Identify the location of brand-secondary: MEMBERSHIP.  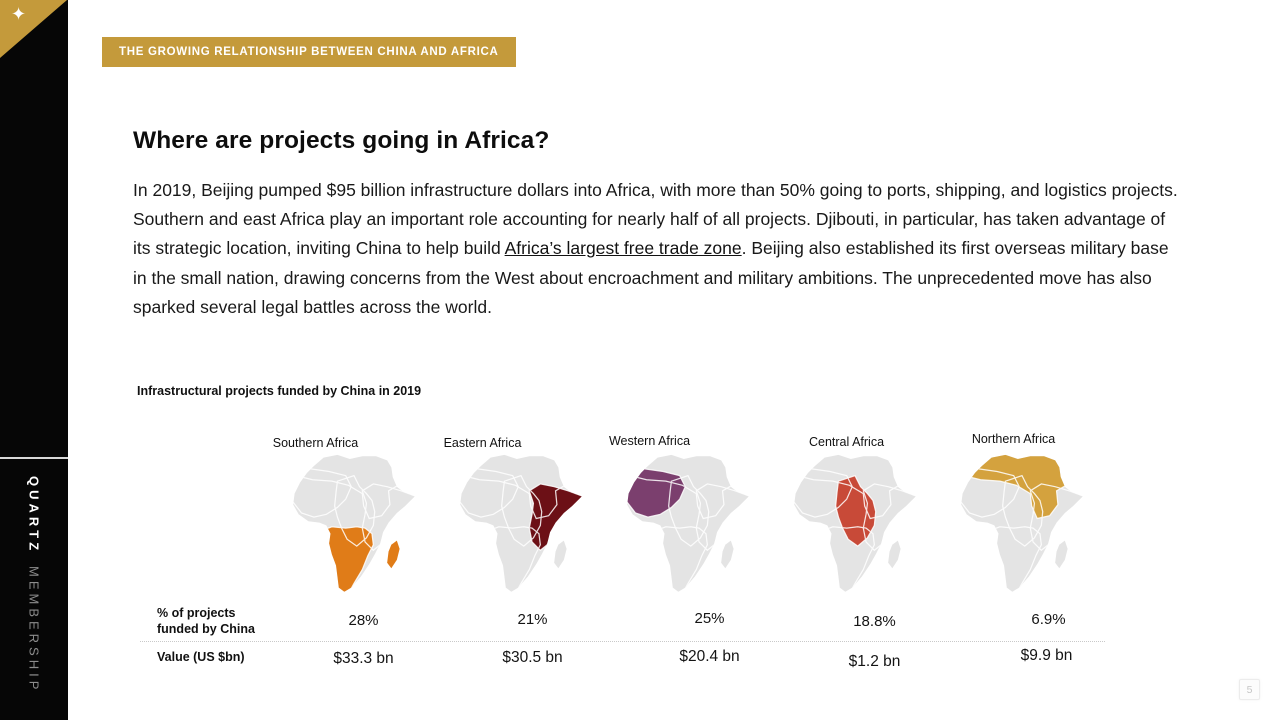
(34, 630).